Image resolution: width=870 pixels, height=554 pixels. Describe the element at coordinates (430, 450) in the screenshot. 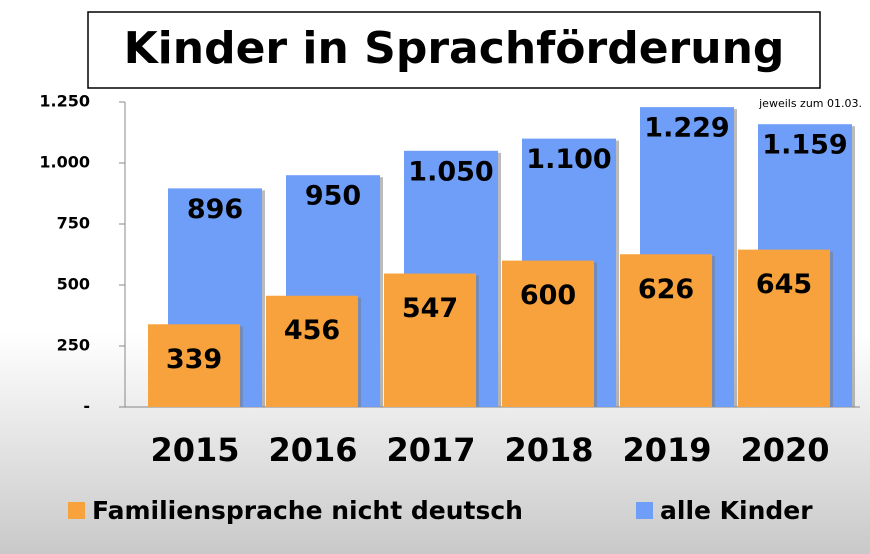

I see `x-tick-label: 2017` at that location.